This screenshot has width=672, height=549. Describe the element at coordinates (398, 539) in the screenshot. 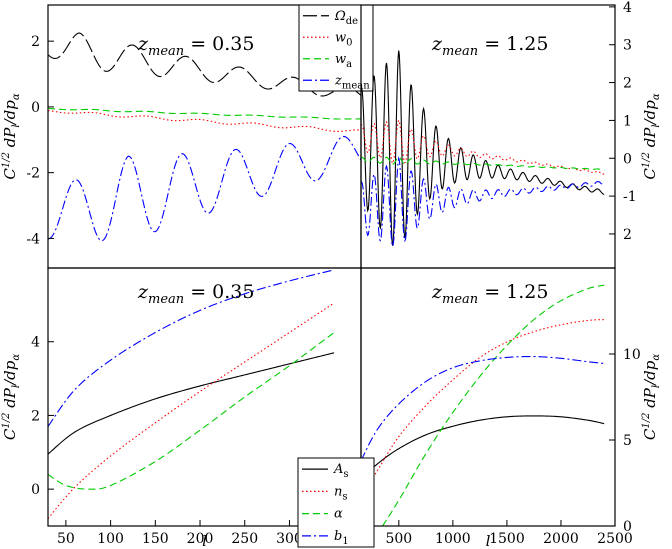

I see `x-tick-label: 500` at that location.